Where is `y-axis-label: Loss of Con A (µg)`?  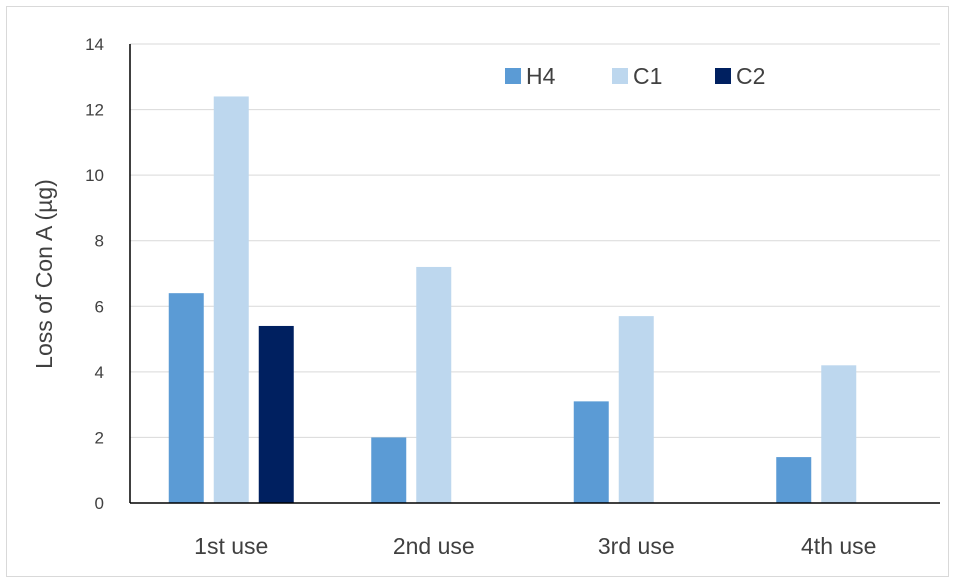
y-axis-label: Loss of Con A (µg) is located at coordinates (44, 274).